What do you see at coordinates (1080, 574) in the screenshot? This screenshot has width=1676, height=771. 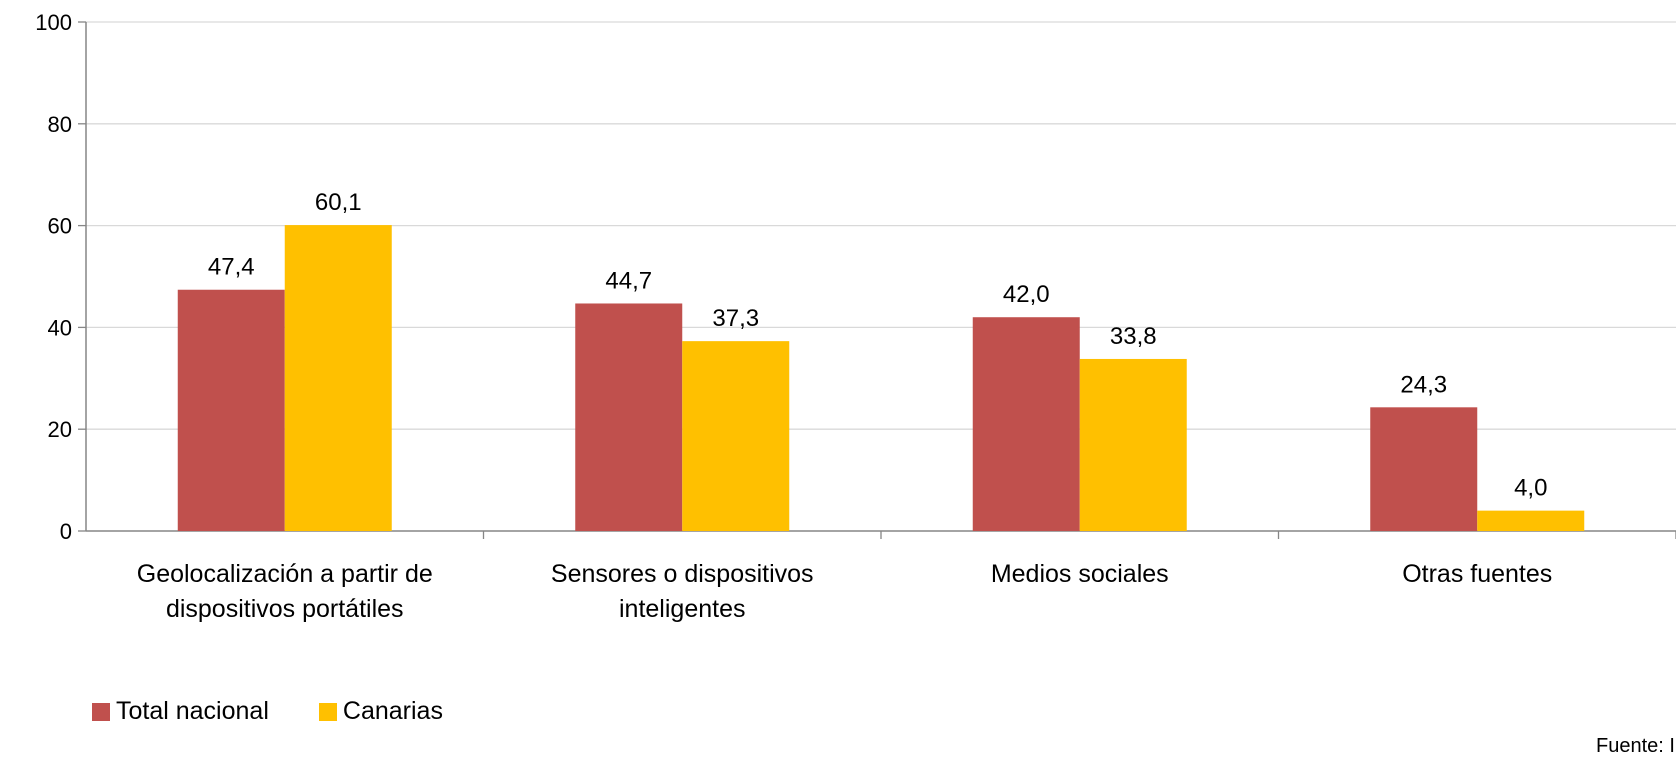 I see `category-label: Medios sociales` at bounding box center [1080, 574].